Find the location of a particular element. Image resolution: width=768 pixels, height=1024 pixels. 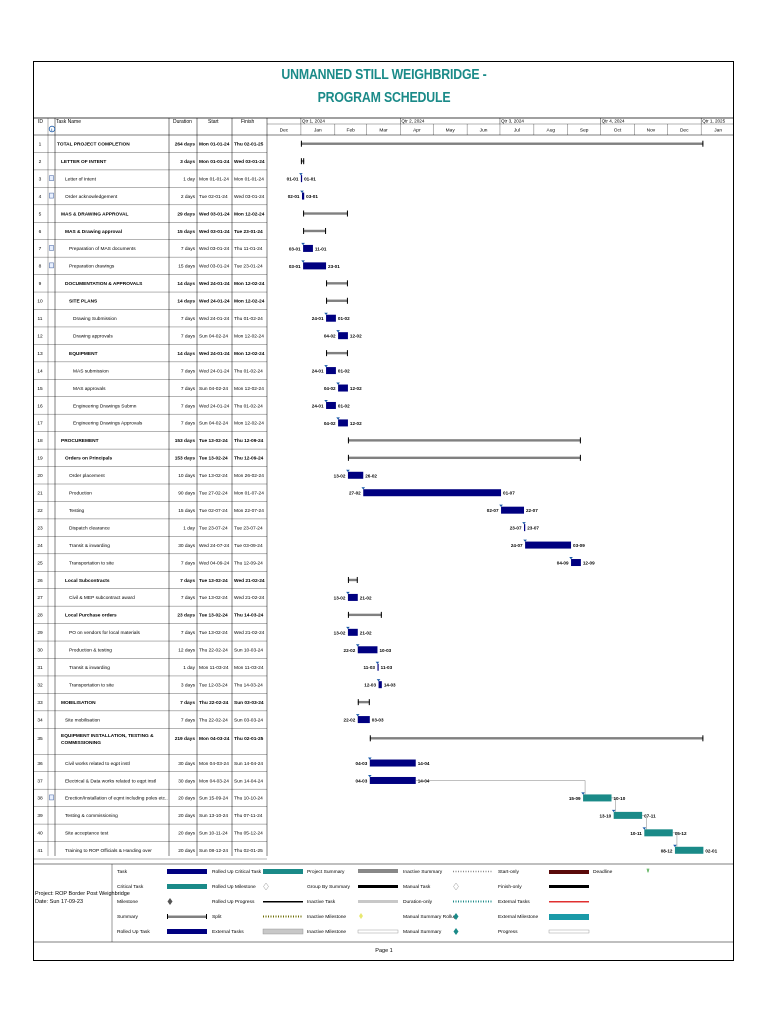

task-duration: 10 days is located at coordinates (186, 476).